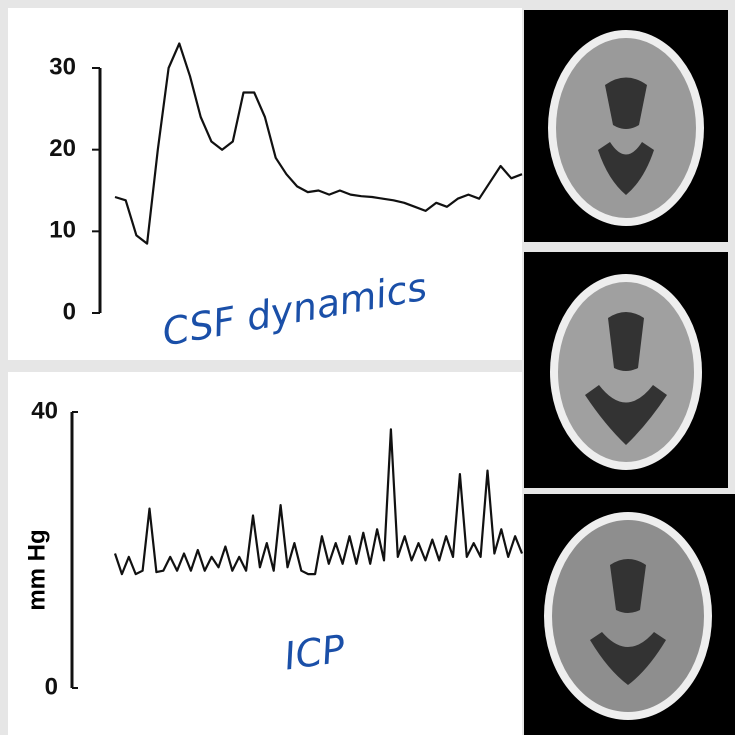 Image resolution: width=735 pixels, height=735 pixels. Describe the element at coordinates (62, 148) in the screenshot. I see `y-tick-label: 20` at that location.